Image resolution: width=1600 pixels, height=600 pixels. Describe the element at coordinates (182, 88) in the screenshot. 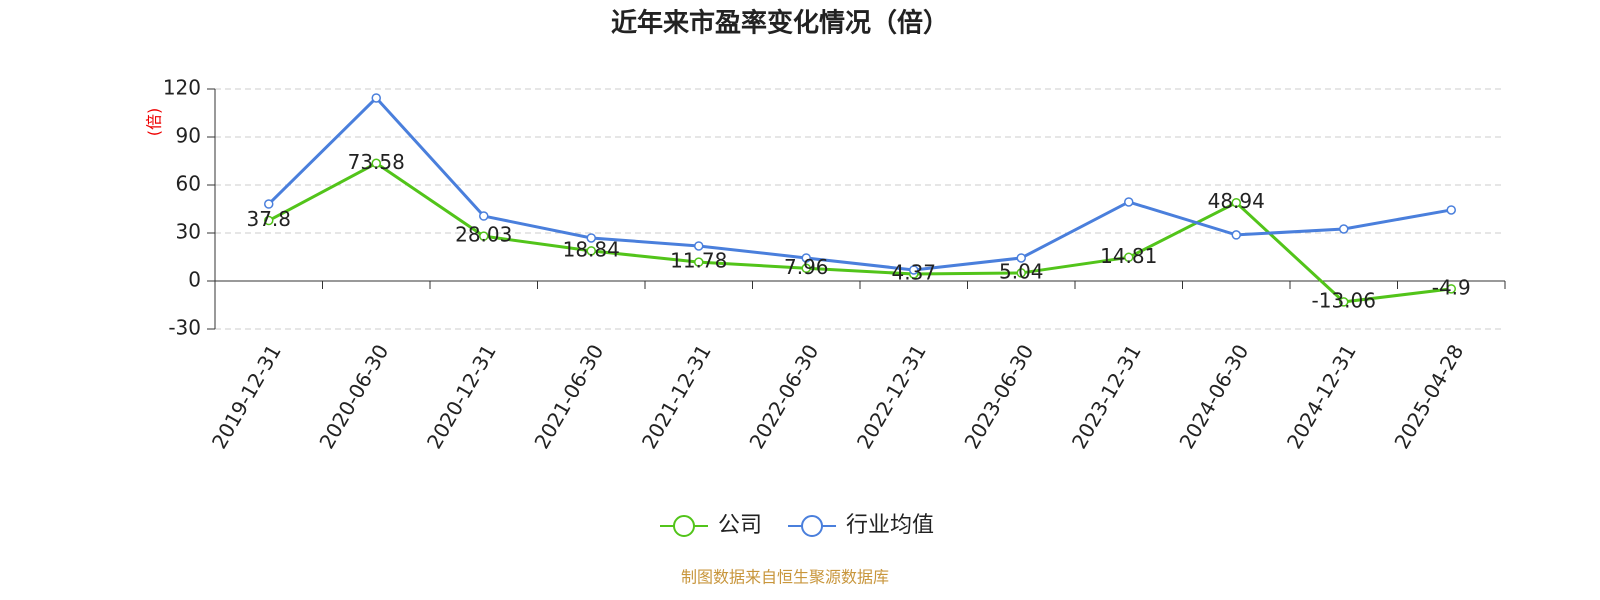

I see `y-tick-label: 120` at that location.